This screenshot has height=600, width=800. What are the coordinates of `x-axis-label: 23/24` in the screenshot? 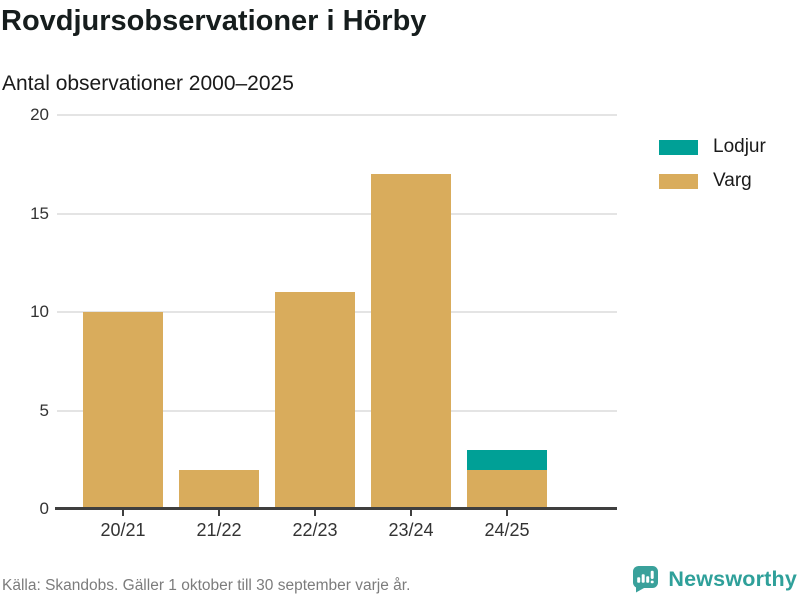 It's located at (411, 530).